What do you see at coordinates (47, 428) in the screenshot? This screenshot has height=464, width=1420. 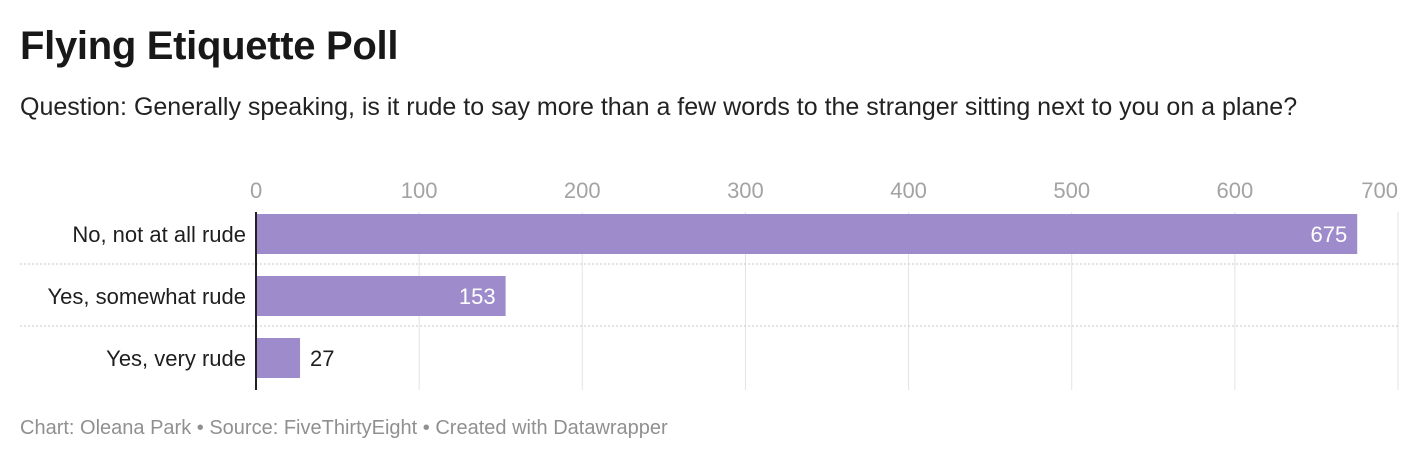 I see `credit-label: Chart:` at bounding box center [47, 428].